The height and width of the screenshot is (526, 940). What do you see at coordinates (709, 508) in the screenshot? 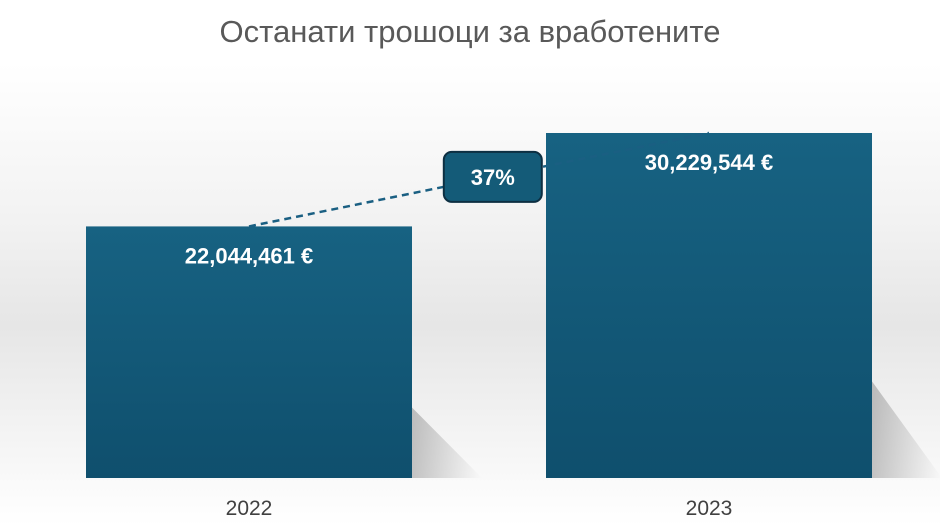
I see `x-tick-label-2023: 2023` at bounding box center [709, 508].